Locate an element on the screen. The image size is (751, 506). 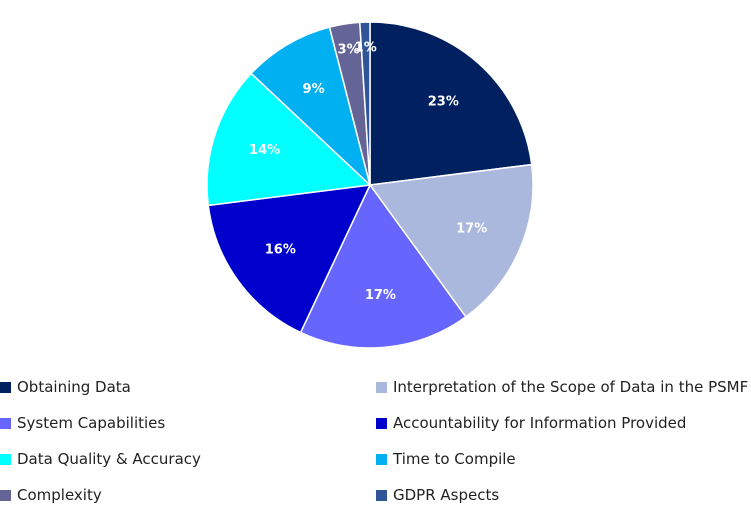
pie-slice-label-5: 9% is located at coordinates (314, 89).